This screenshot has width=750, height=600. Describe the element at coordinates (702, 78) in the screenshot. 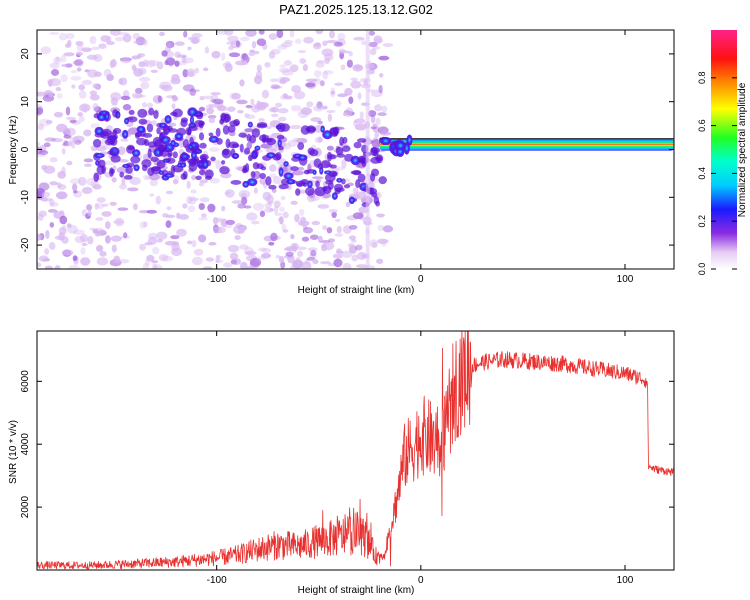

I see `colorbar-tick-label: 0.8` at that location.